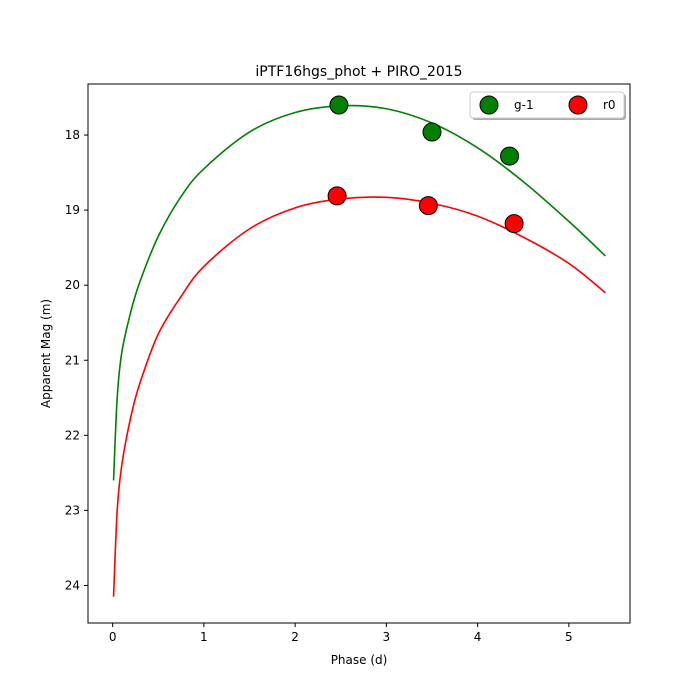 This screenshot has height=700, width=700. I want to click on legend-box, so click(547, 105).